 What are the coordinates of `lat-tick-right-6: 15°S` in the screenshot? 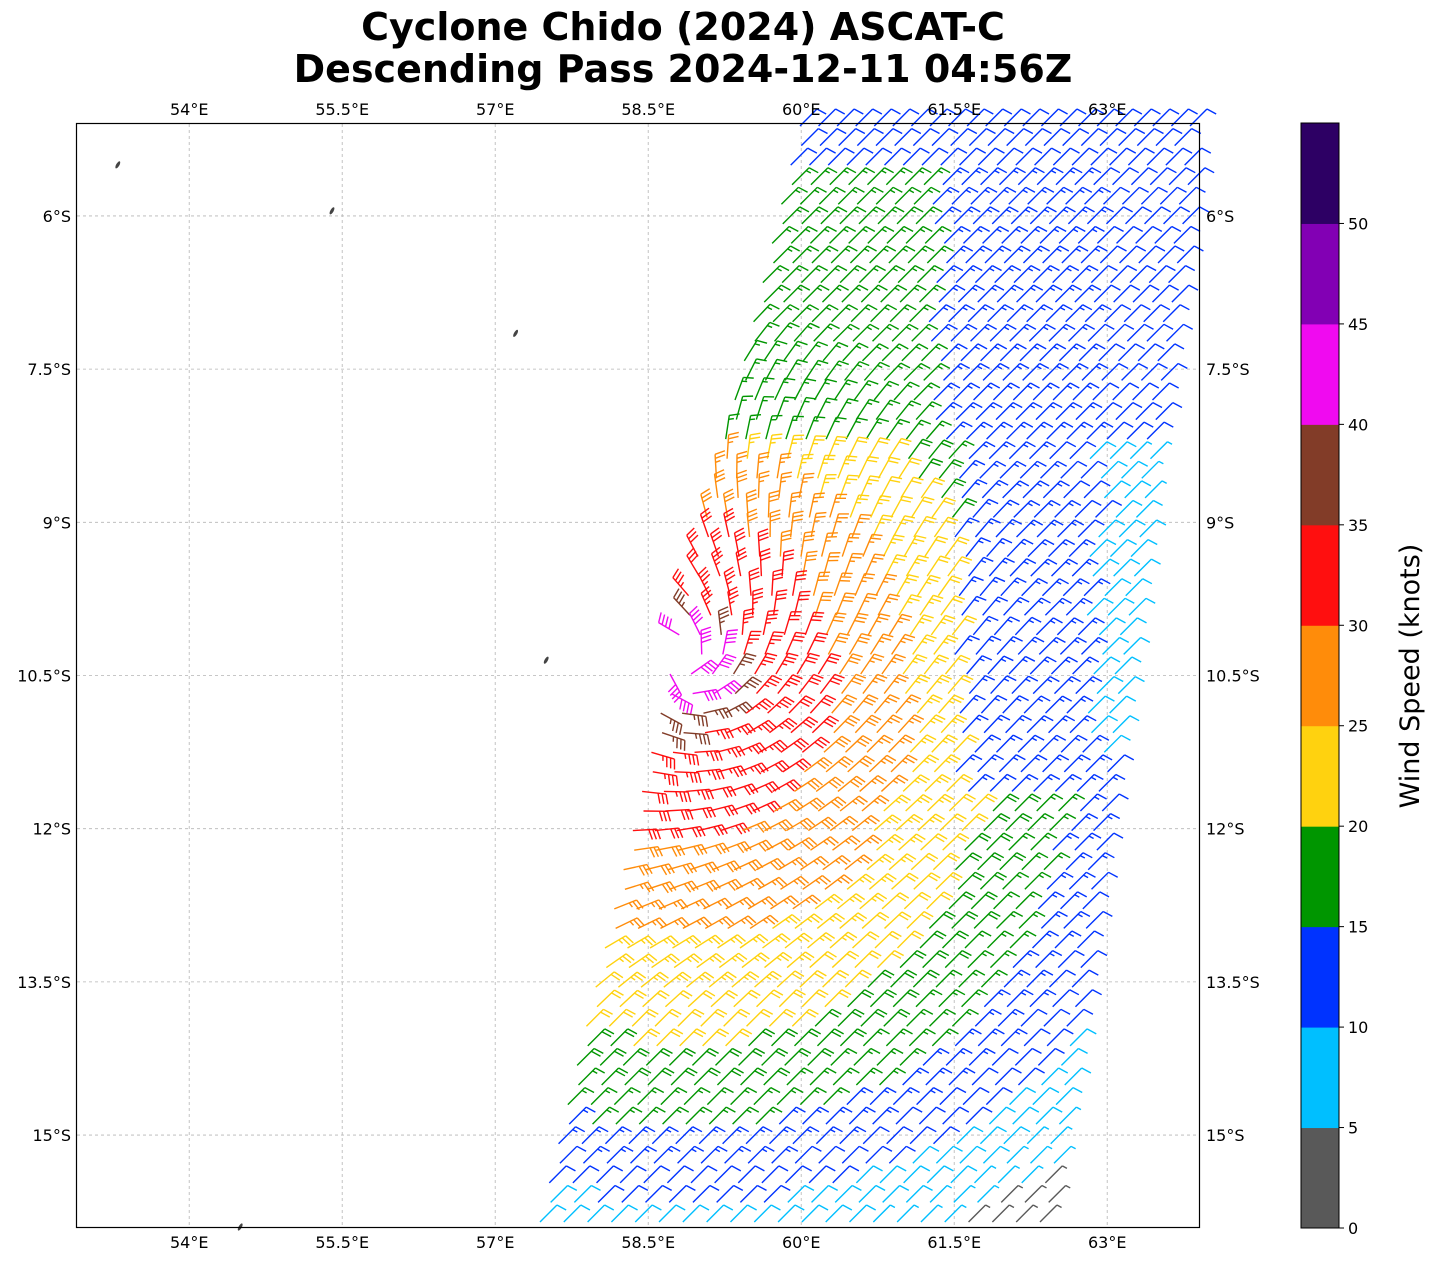 It's located at (1225, 1135).